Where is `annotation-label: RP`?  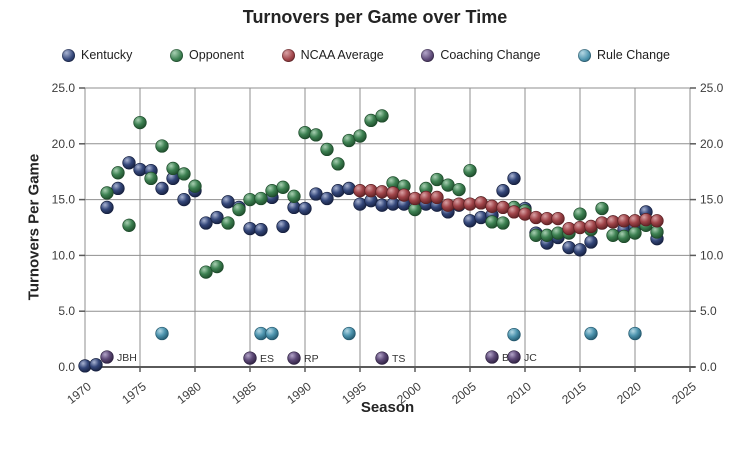
annotation-label: RP is located at coordinates (311, 359).